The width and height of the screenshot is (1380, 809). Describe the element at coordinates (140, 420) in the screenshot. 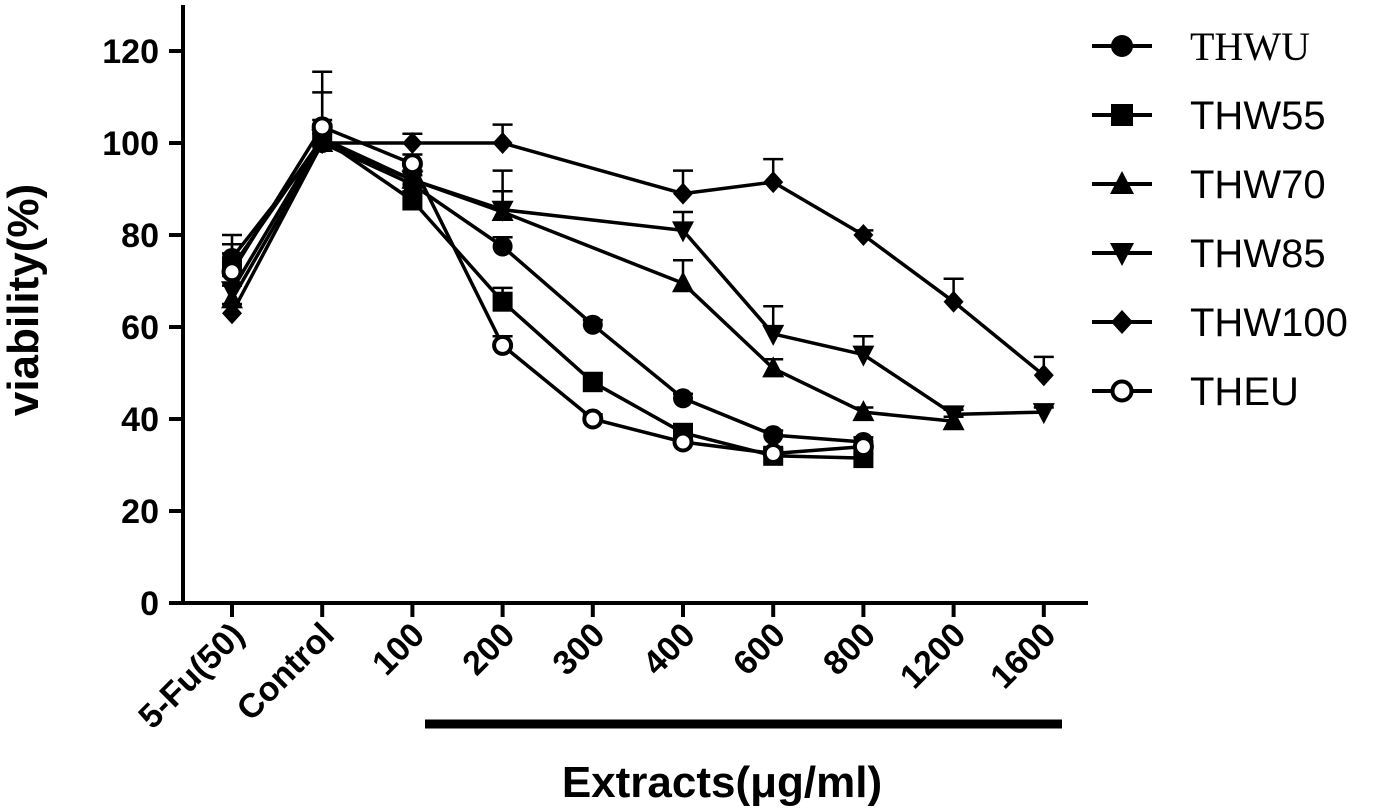

I see `y-tick-label: 40` at that location.